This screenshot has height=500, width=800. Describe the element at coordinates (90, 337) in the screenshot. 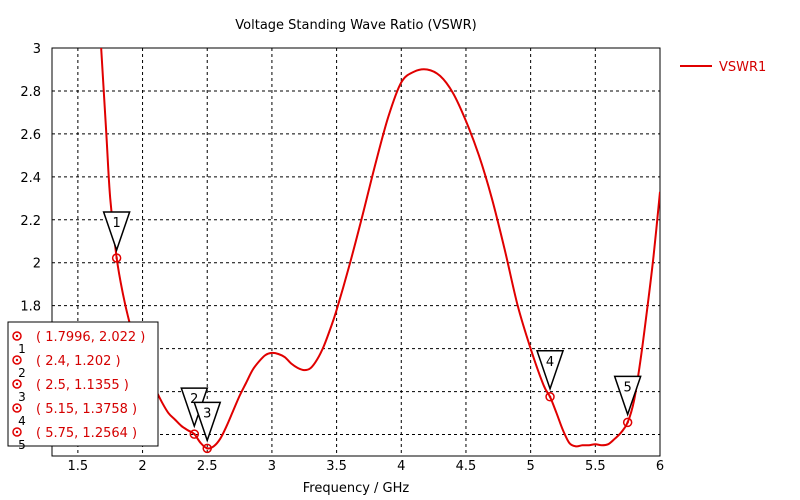

I see `marker-box-value: ( 1.7996, 2.022 )` at that location.